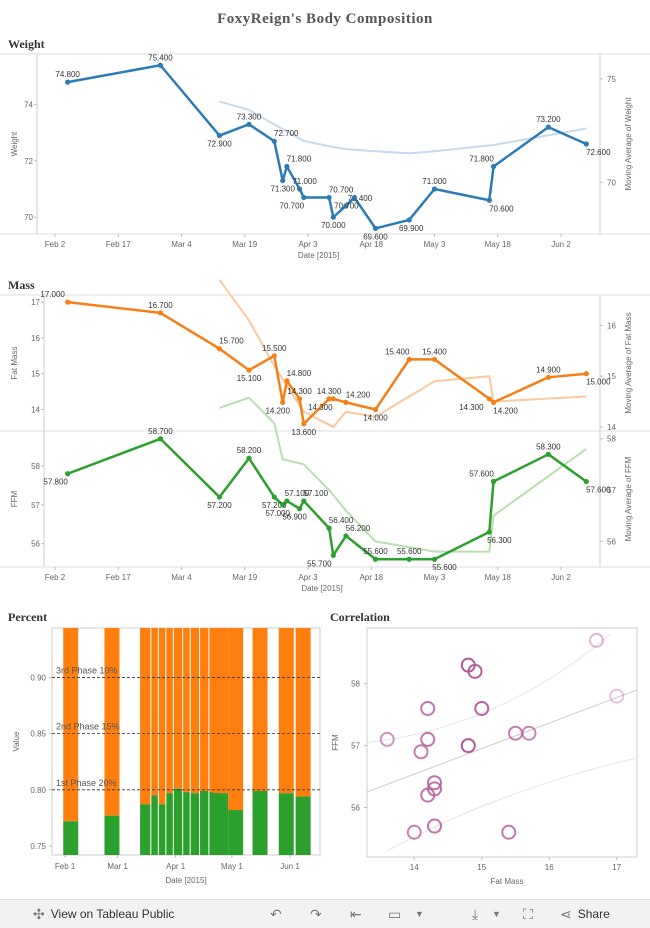  I want to click on x-tick-label: May 18, so click(498, 244).